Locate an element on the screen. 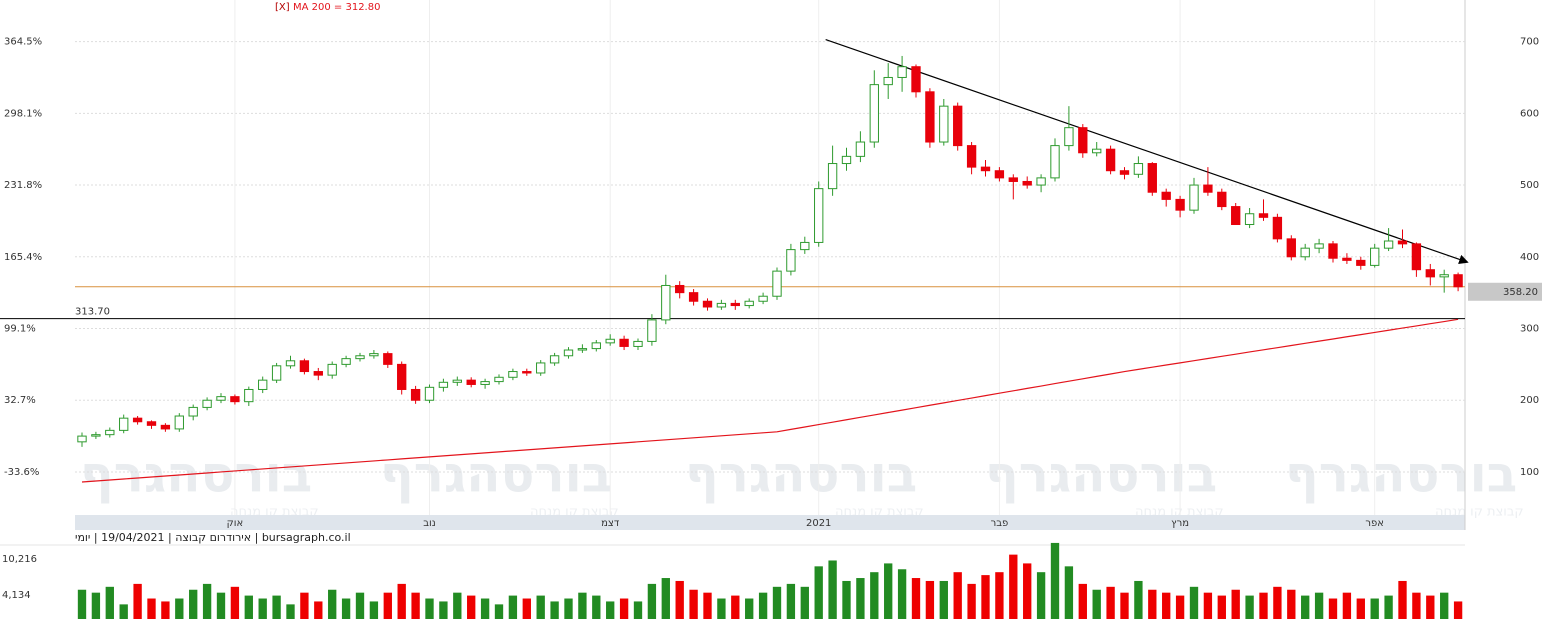 The width and height of the screenshot is (1542, 619). y-tick-label: 700 is located at coordinates (1529, 42).